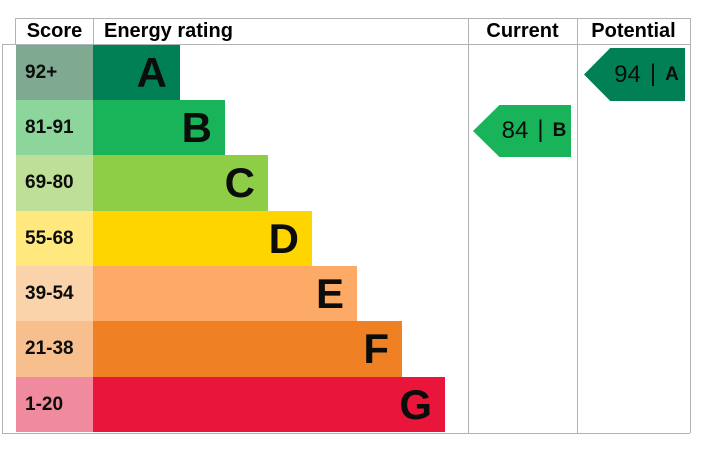 This screenshot has height=458, width=714. I want to click on score-range-b: 81-91, so click(54, 127).